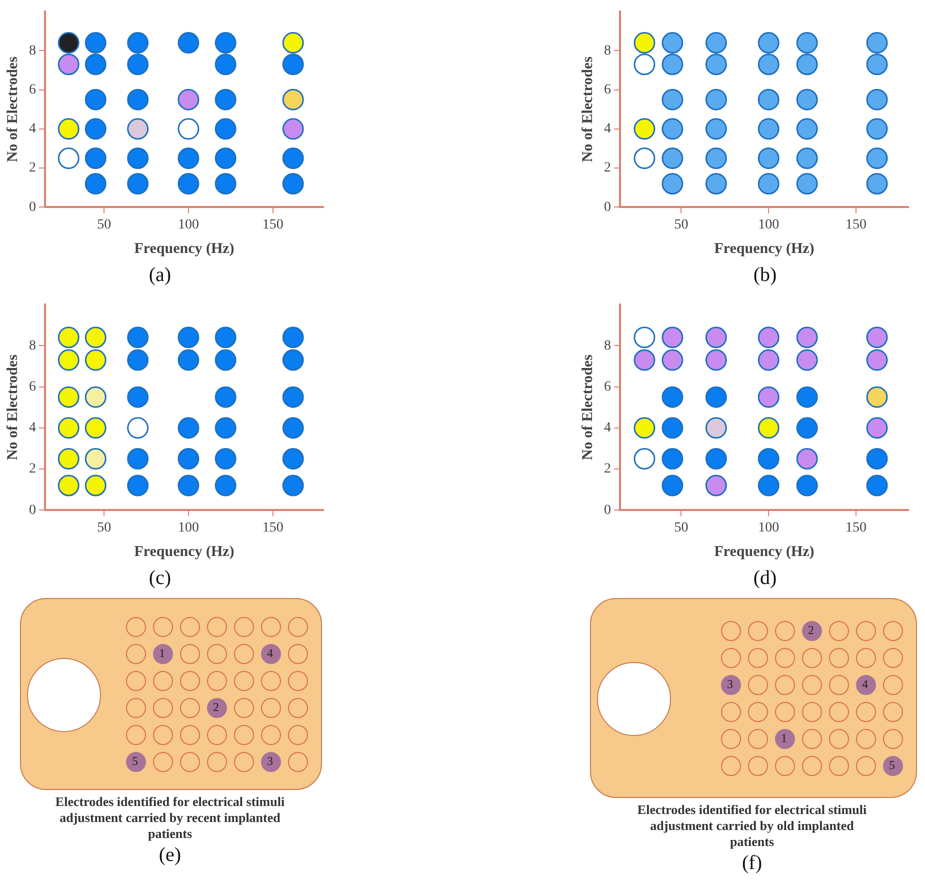 This screenshot has height=882, width=925. I want to click on x-tick-label: 150, so click(856, 528).